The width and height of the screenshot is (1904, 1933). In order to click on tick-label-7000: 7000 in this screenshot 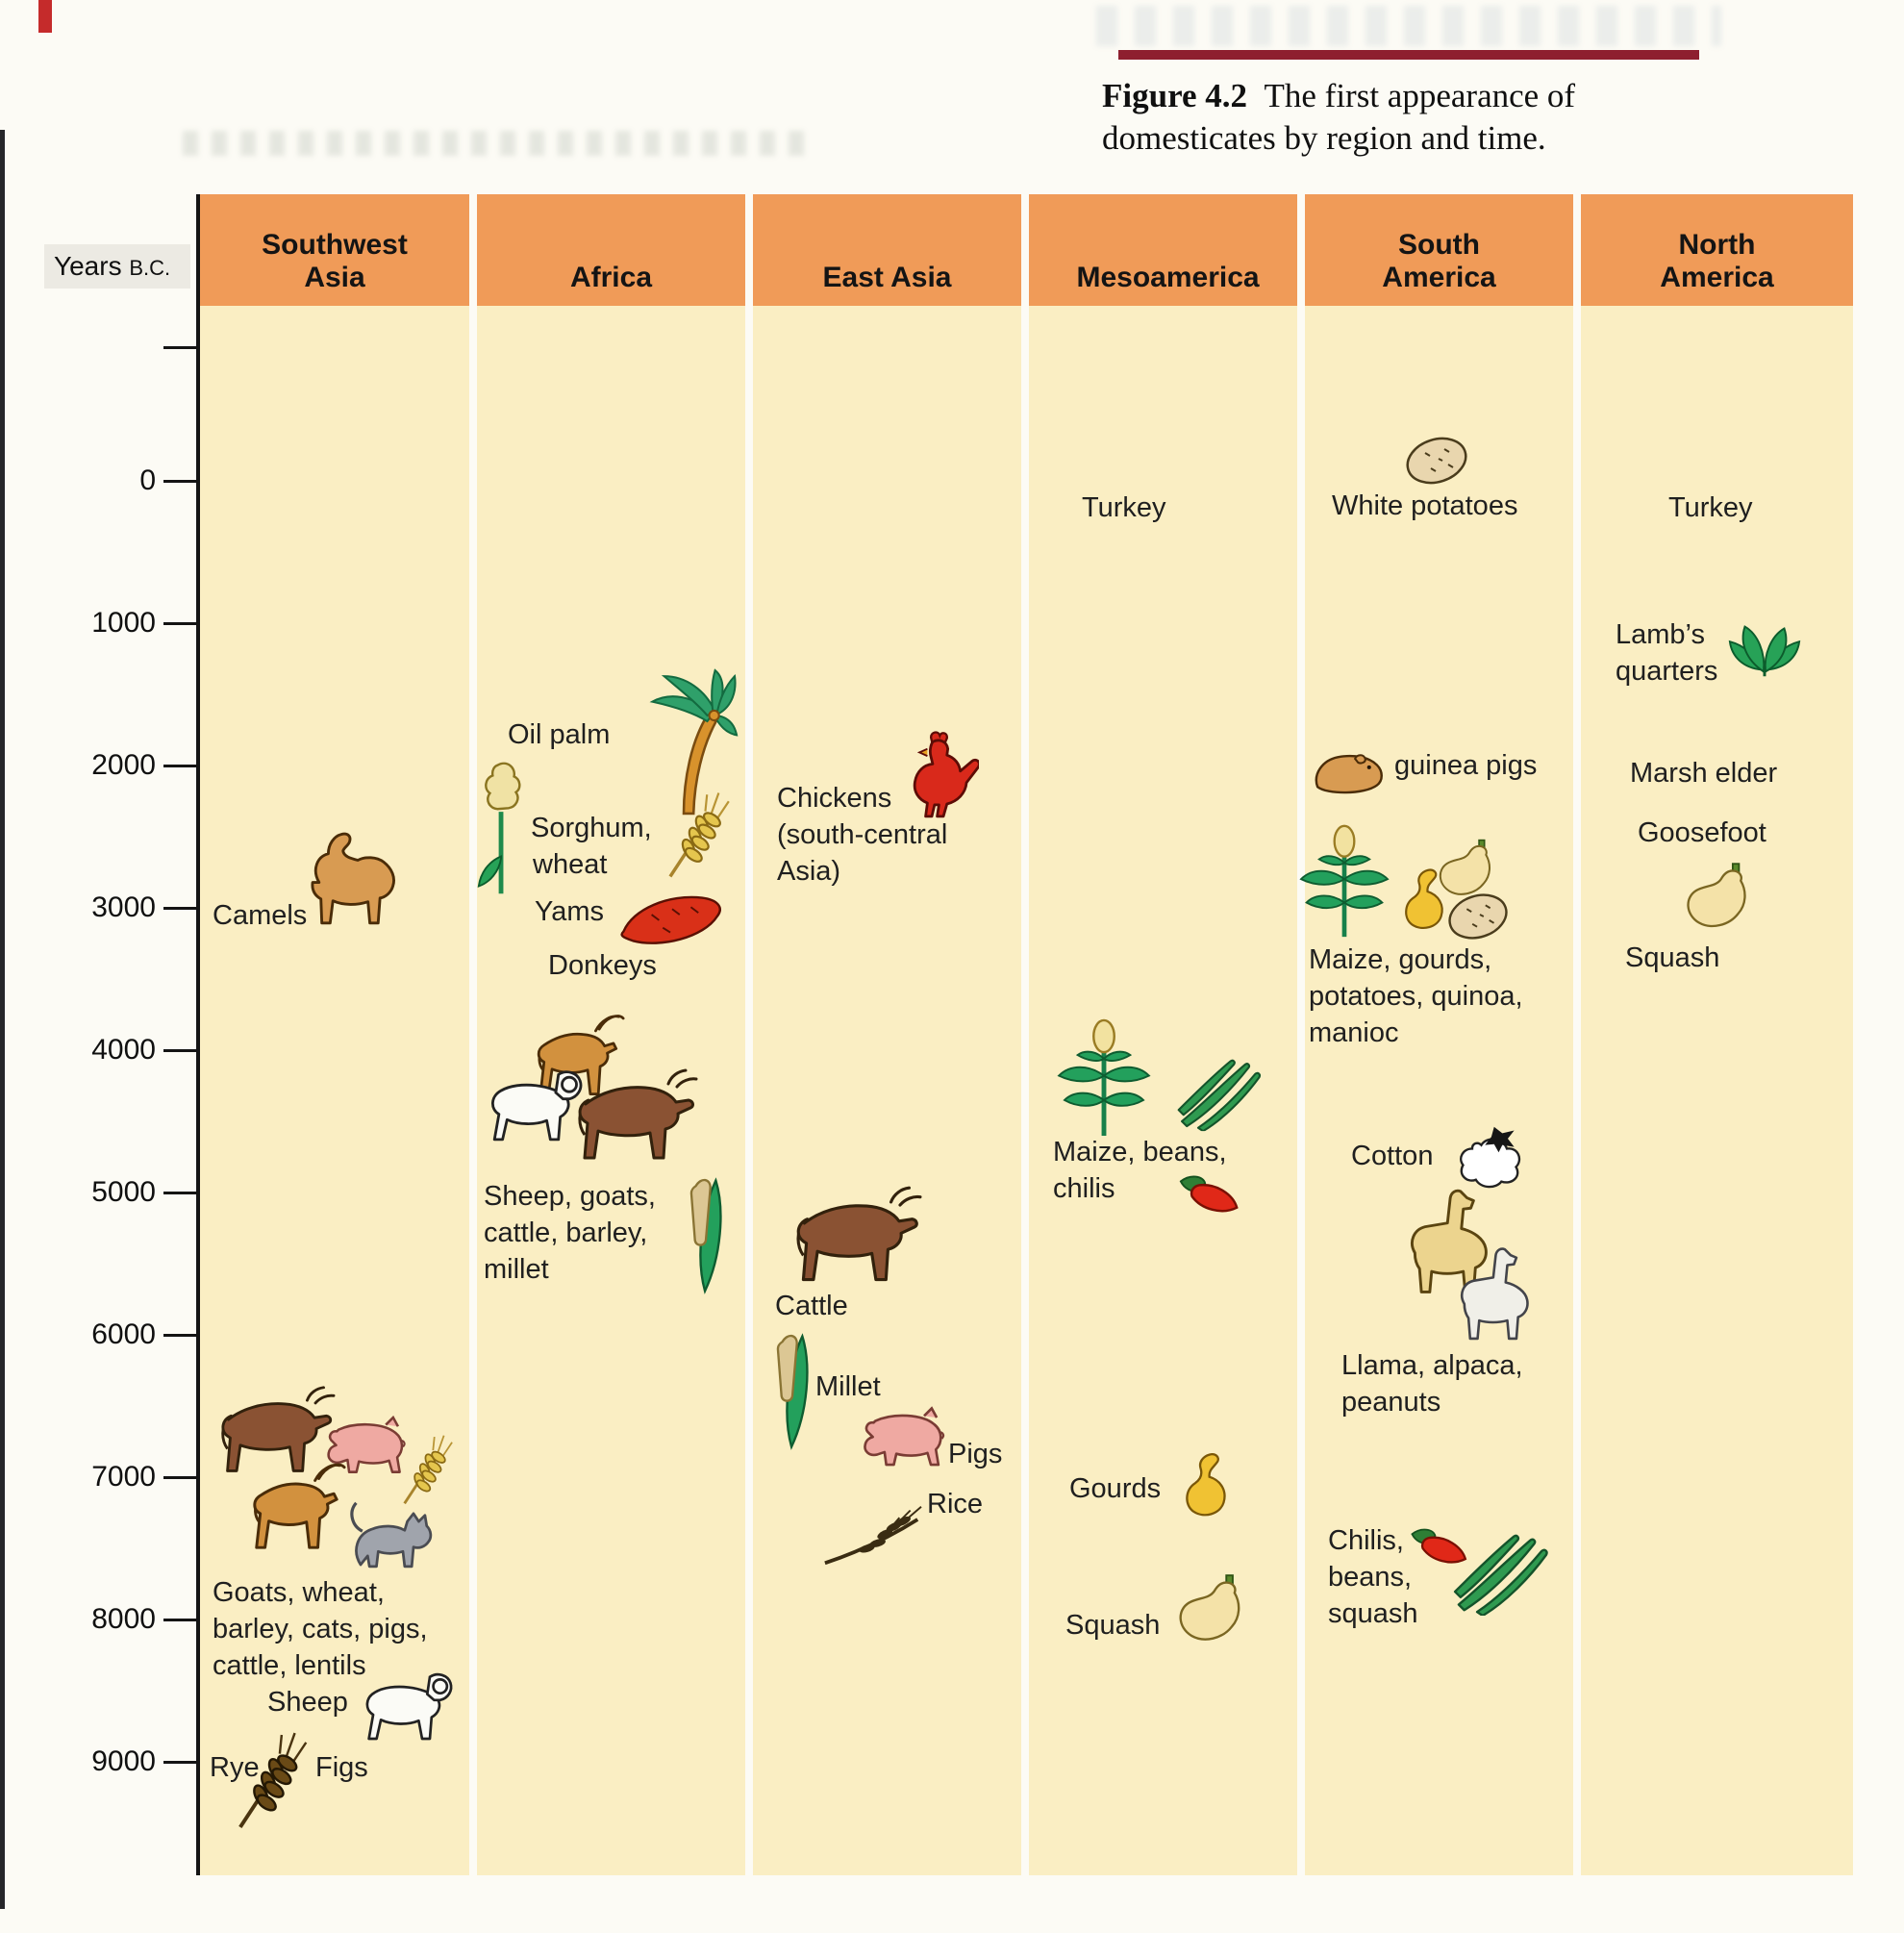, I will do `click(124, 1477)`.